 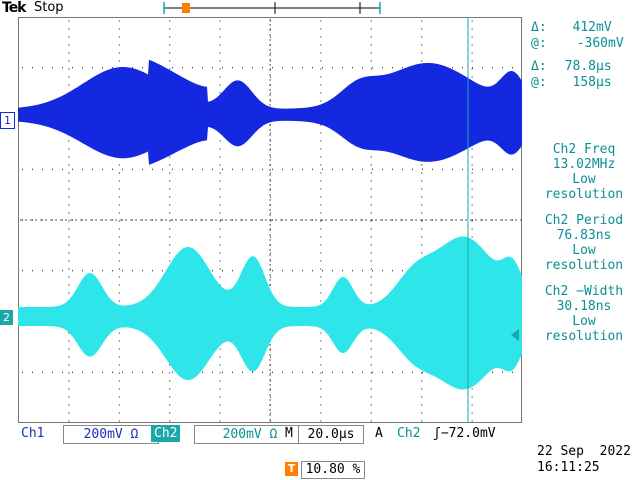 What do you see at coordinates (600, 43) in the screenshot?
I see `voltage-at-value: -360mV` at bounding box center [600, 43].